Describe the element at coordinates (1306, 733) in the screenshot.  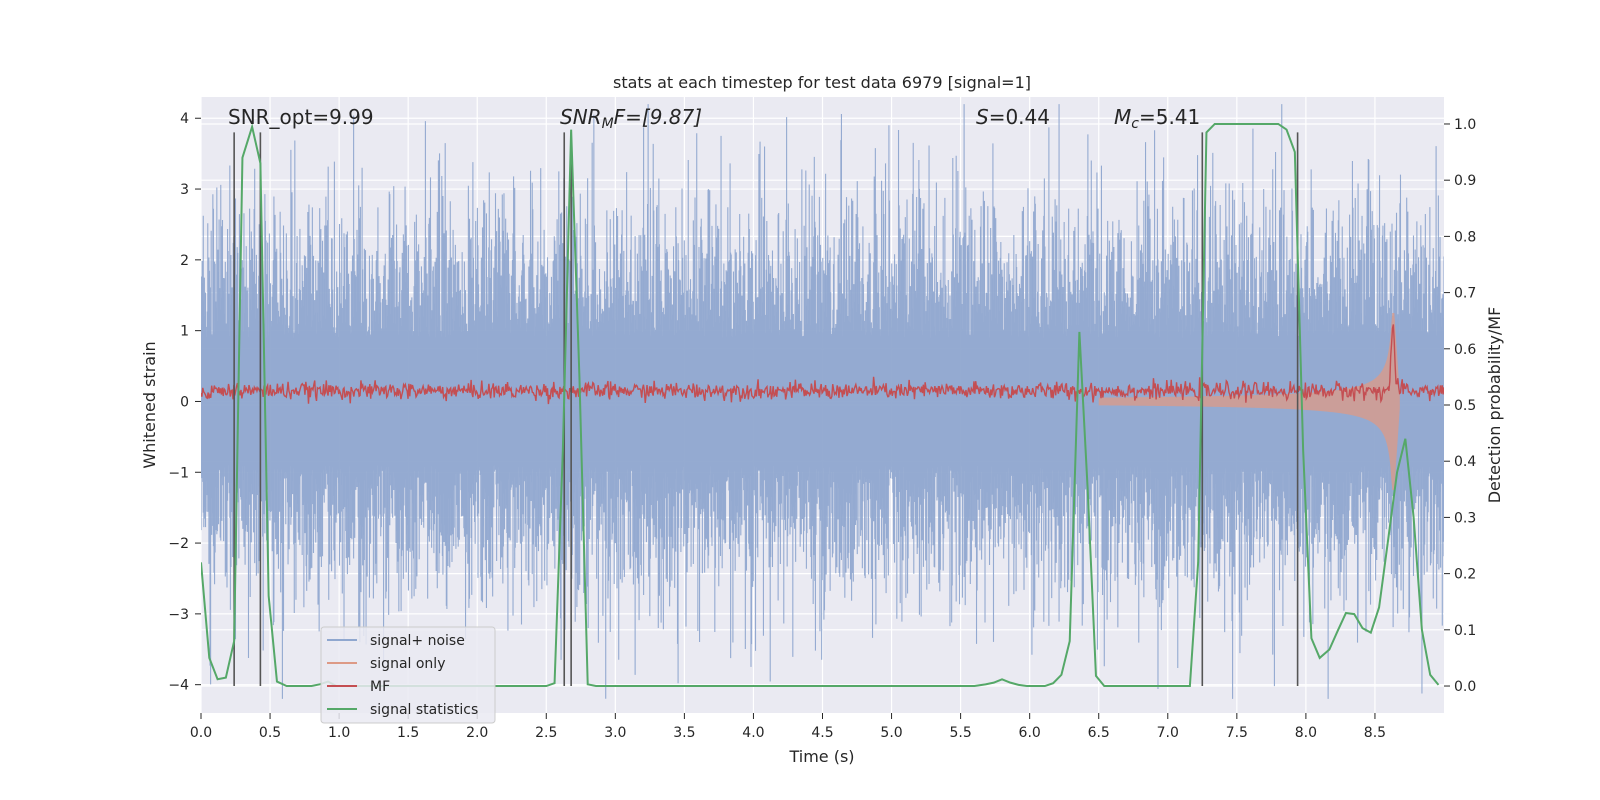
I see `x-tick-label: 8.0` at that location.